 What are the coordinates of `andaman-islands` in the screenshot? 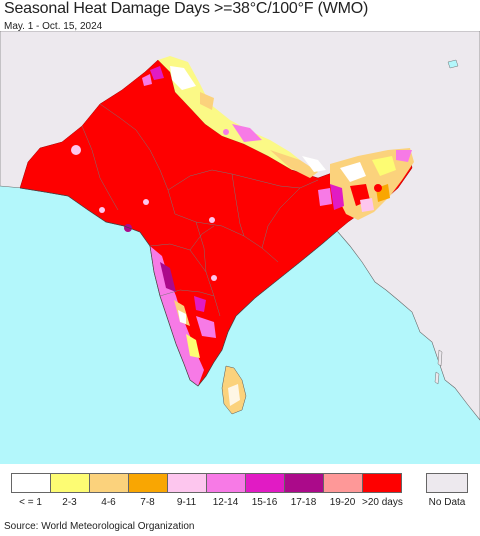 It's located at (440, 358).